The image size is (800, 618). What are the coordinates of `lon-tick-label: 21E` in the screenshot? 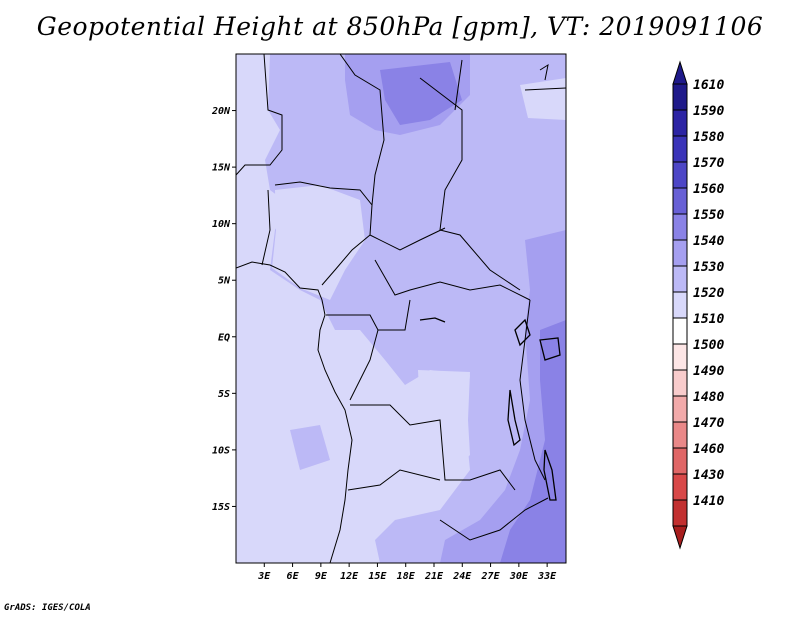 It's located at (434, 576).